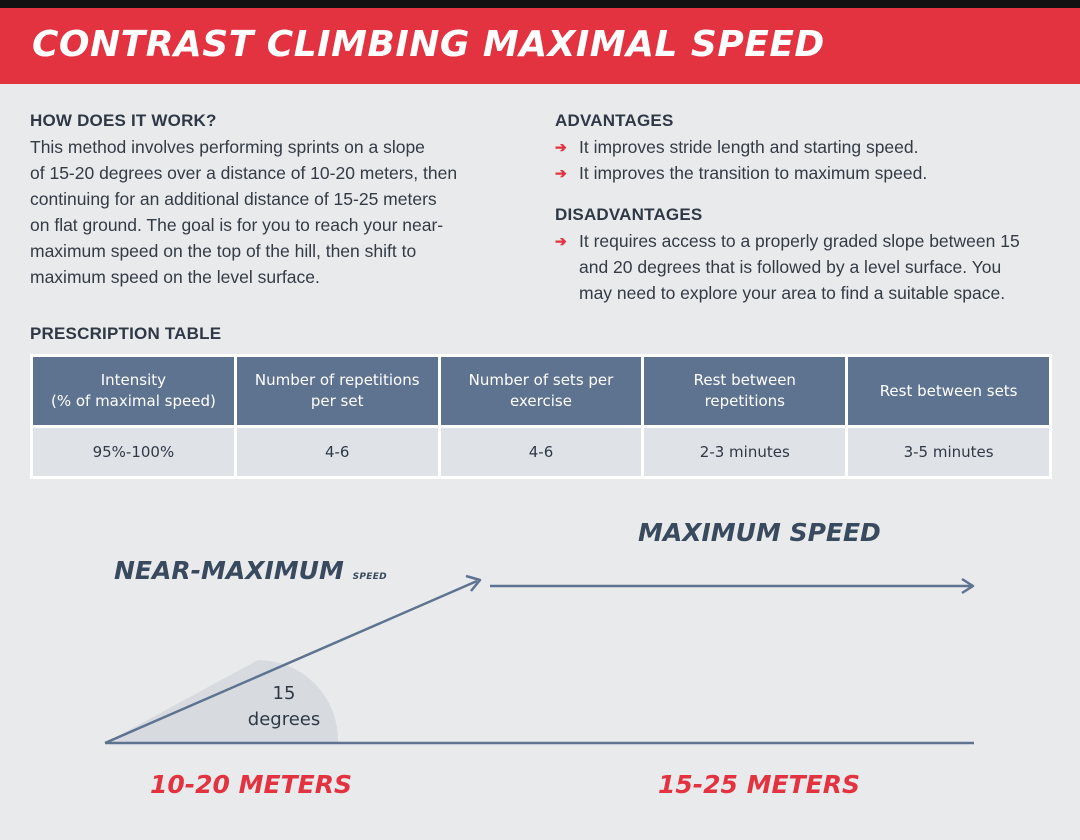 This screenshot has height=840, width=1080. What do you see at coordinates (133, 452) in the screenshot?
I see `table-cell: 95%-100%` at bounding box center [133, 452].